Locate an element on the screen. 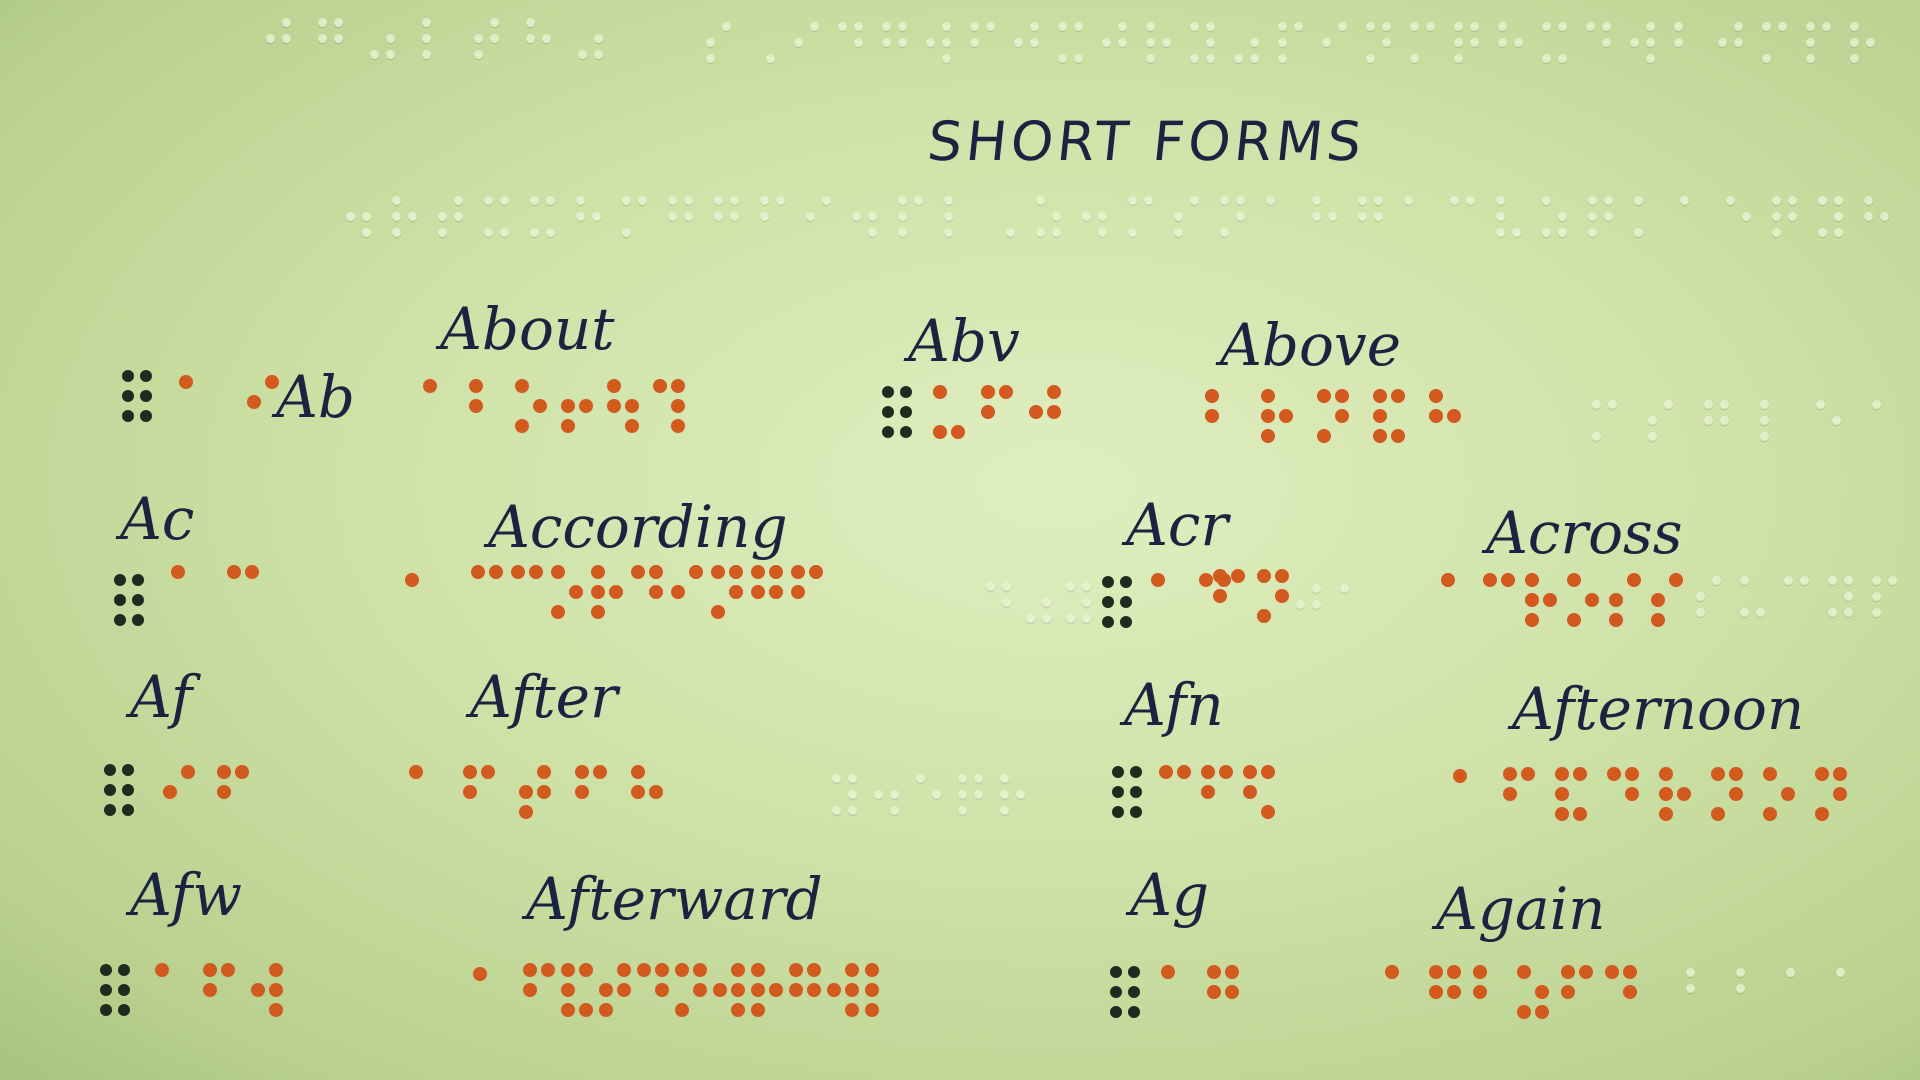 This screenshot has width=1920, height=1080. word-above: Above is located at coordinates (1311, 345).